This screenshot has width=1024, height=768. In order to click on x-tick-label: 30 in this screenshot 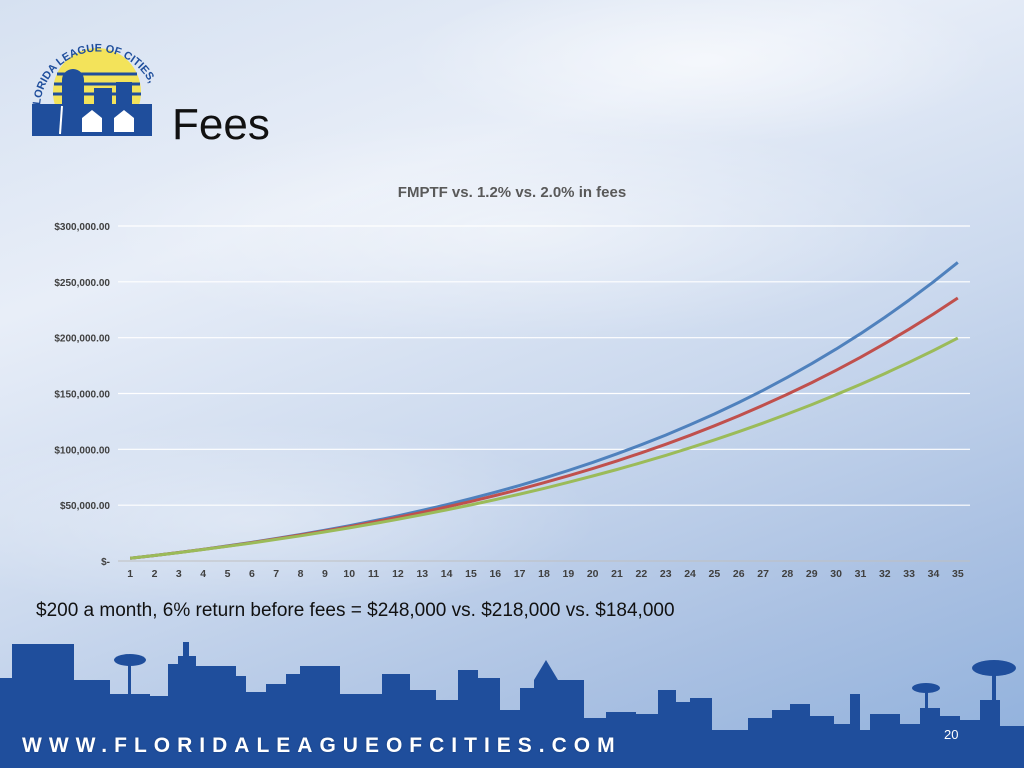, I will do `click(836, 574)`.